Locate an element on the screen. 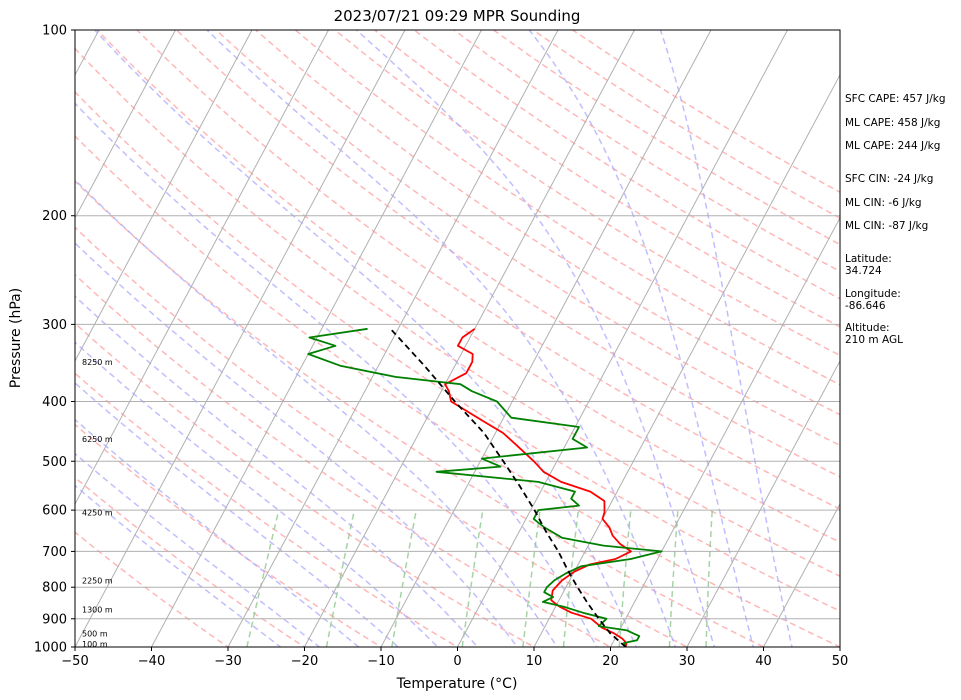  ml-cin-text: ML CIN: -6 J/kg is located at coordinates (883, 203).